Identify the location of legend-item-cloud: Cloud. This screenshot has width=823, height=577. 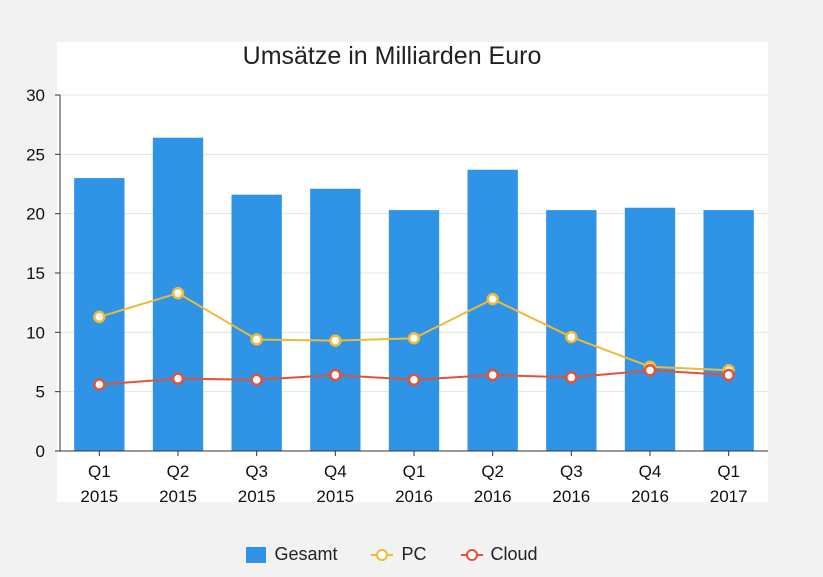
(499, 554).